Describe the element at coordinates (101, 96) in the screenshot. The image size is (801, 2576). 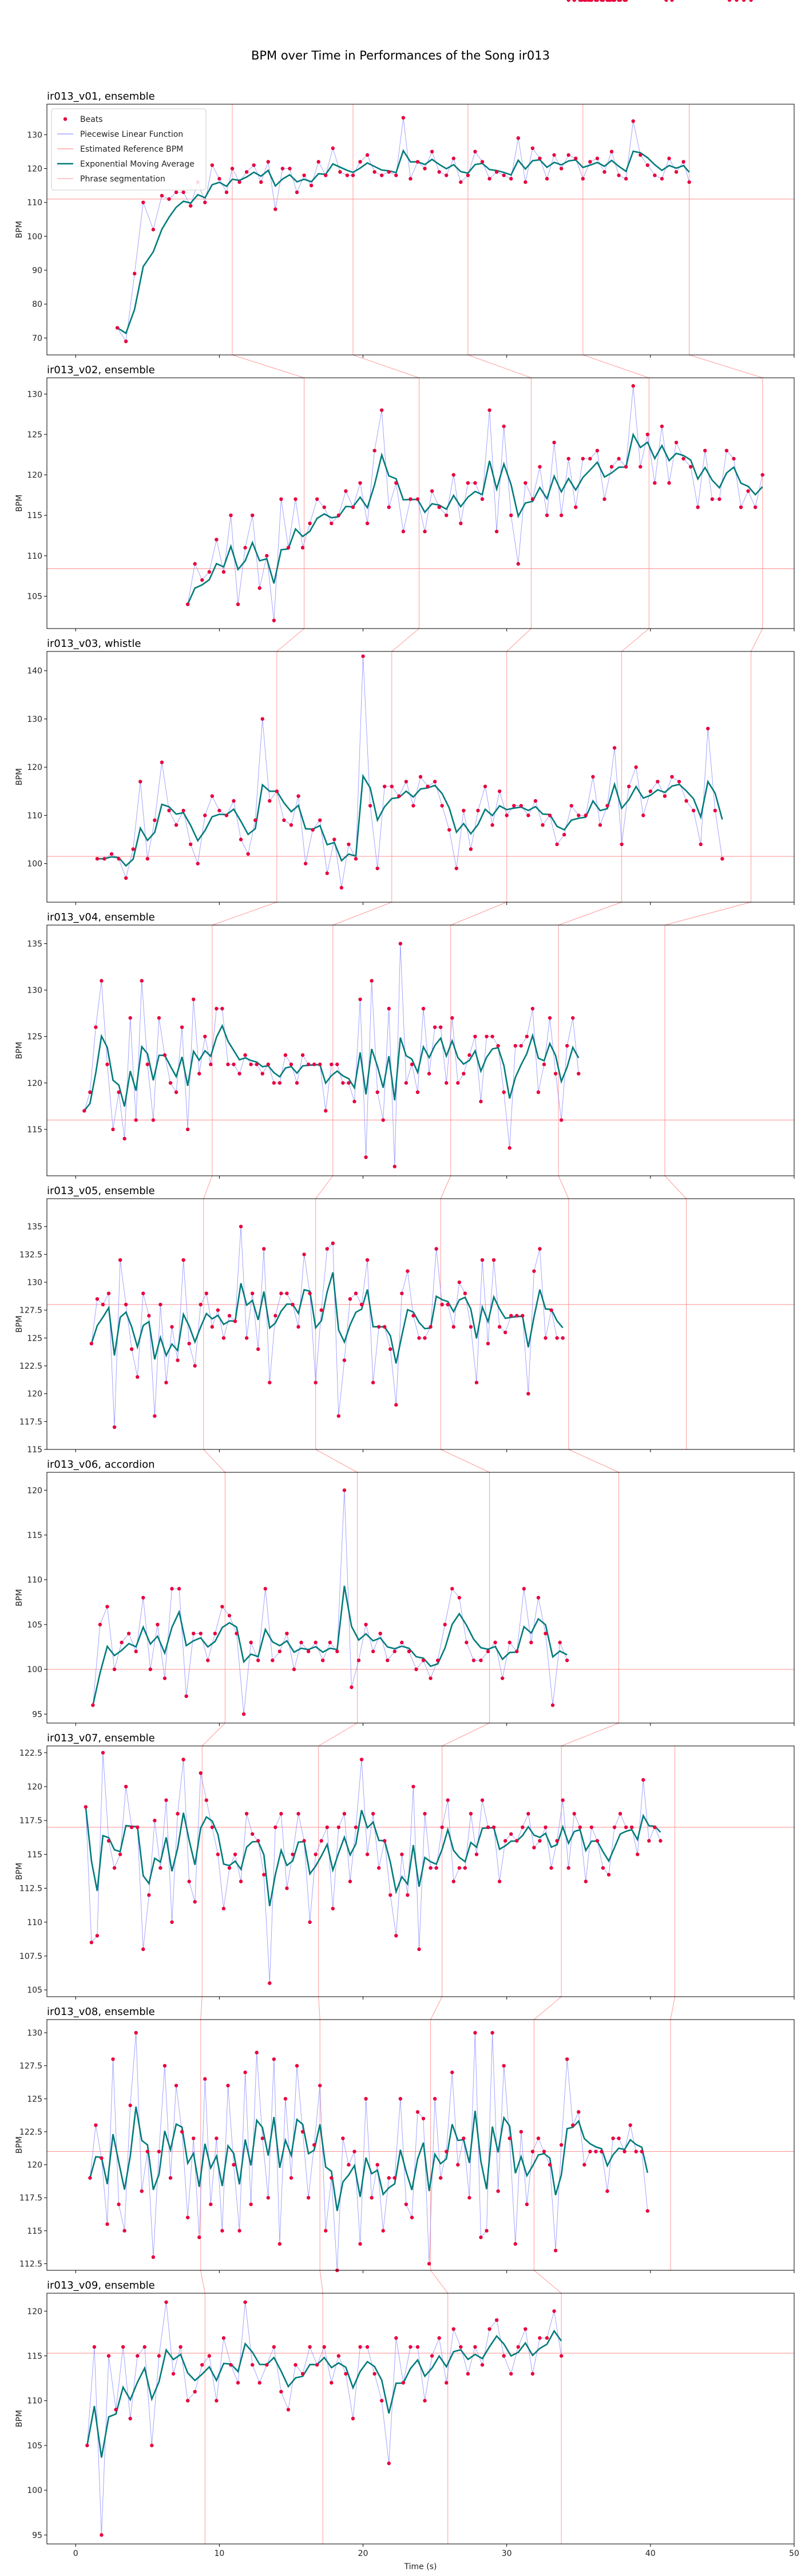
I see `panel-title: ir013_v01, ensemble` at that location.